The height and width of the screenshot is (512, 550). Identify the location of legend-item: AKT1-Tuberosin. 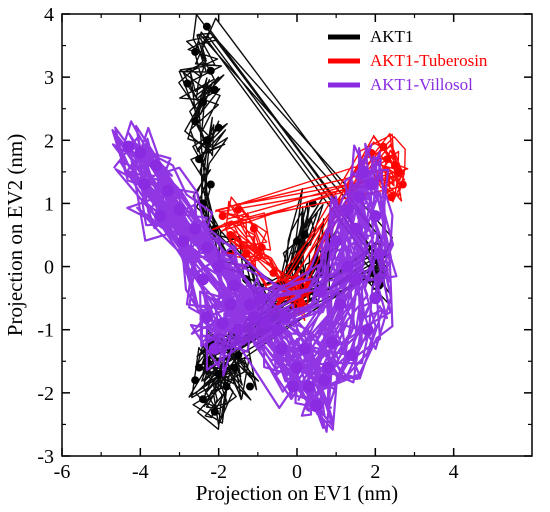
(408, 60).